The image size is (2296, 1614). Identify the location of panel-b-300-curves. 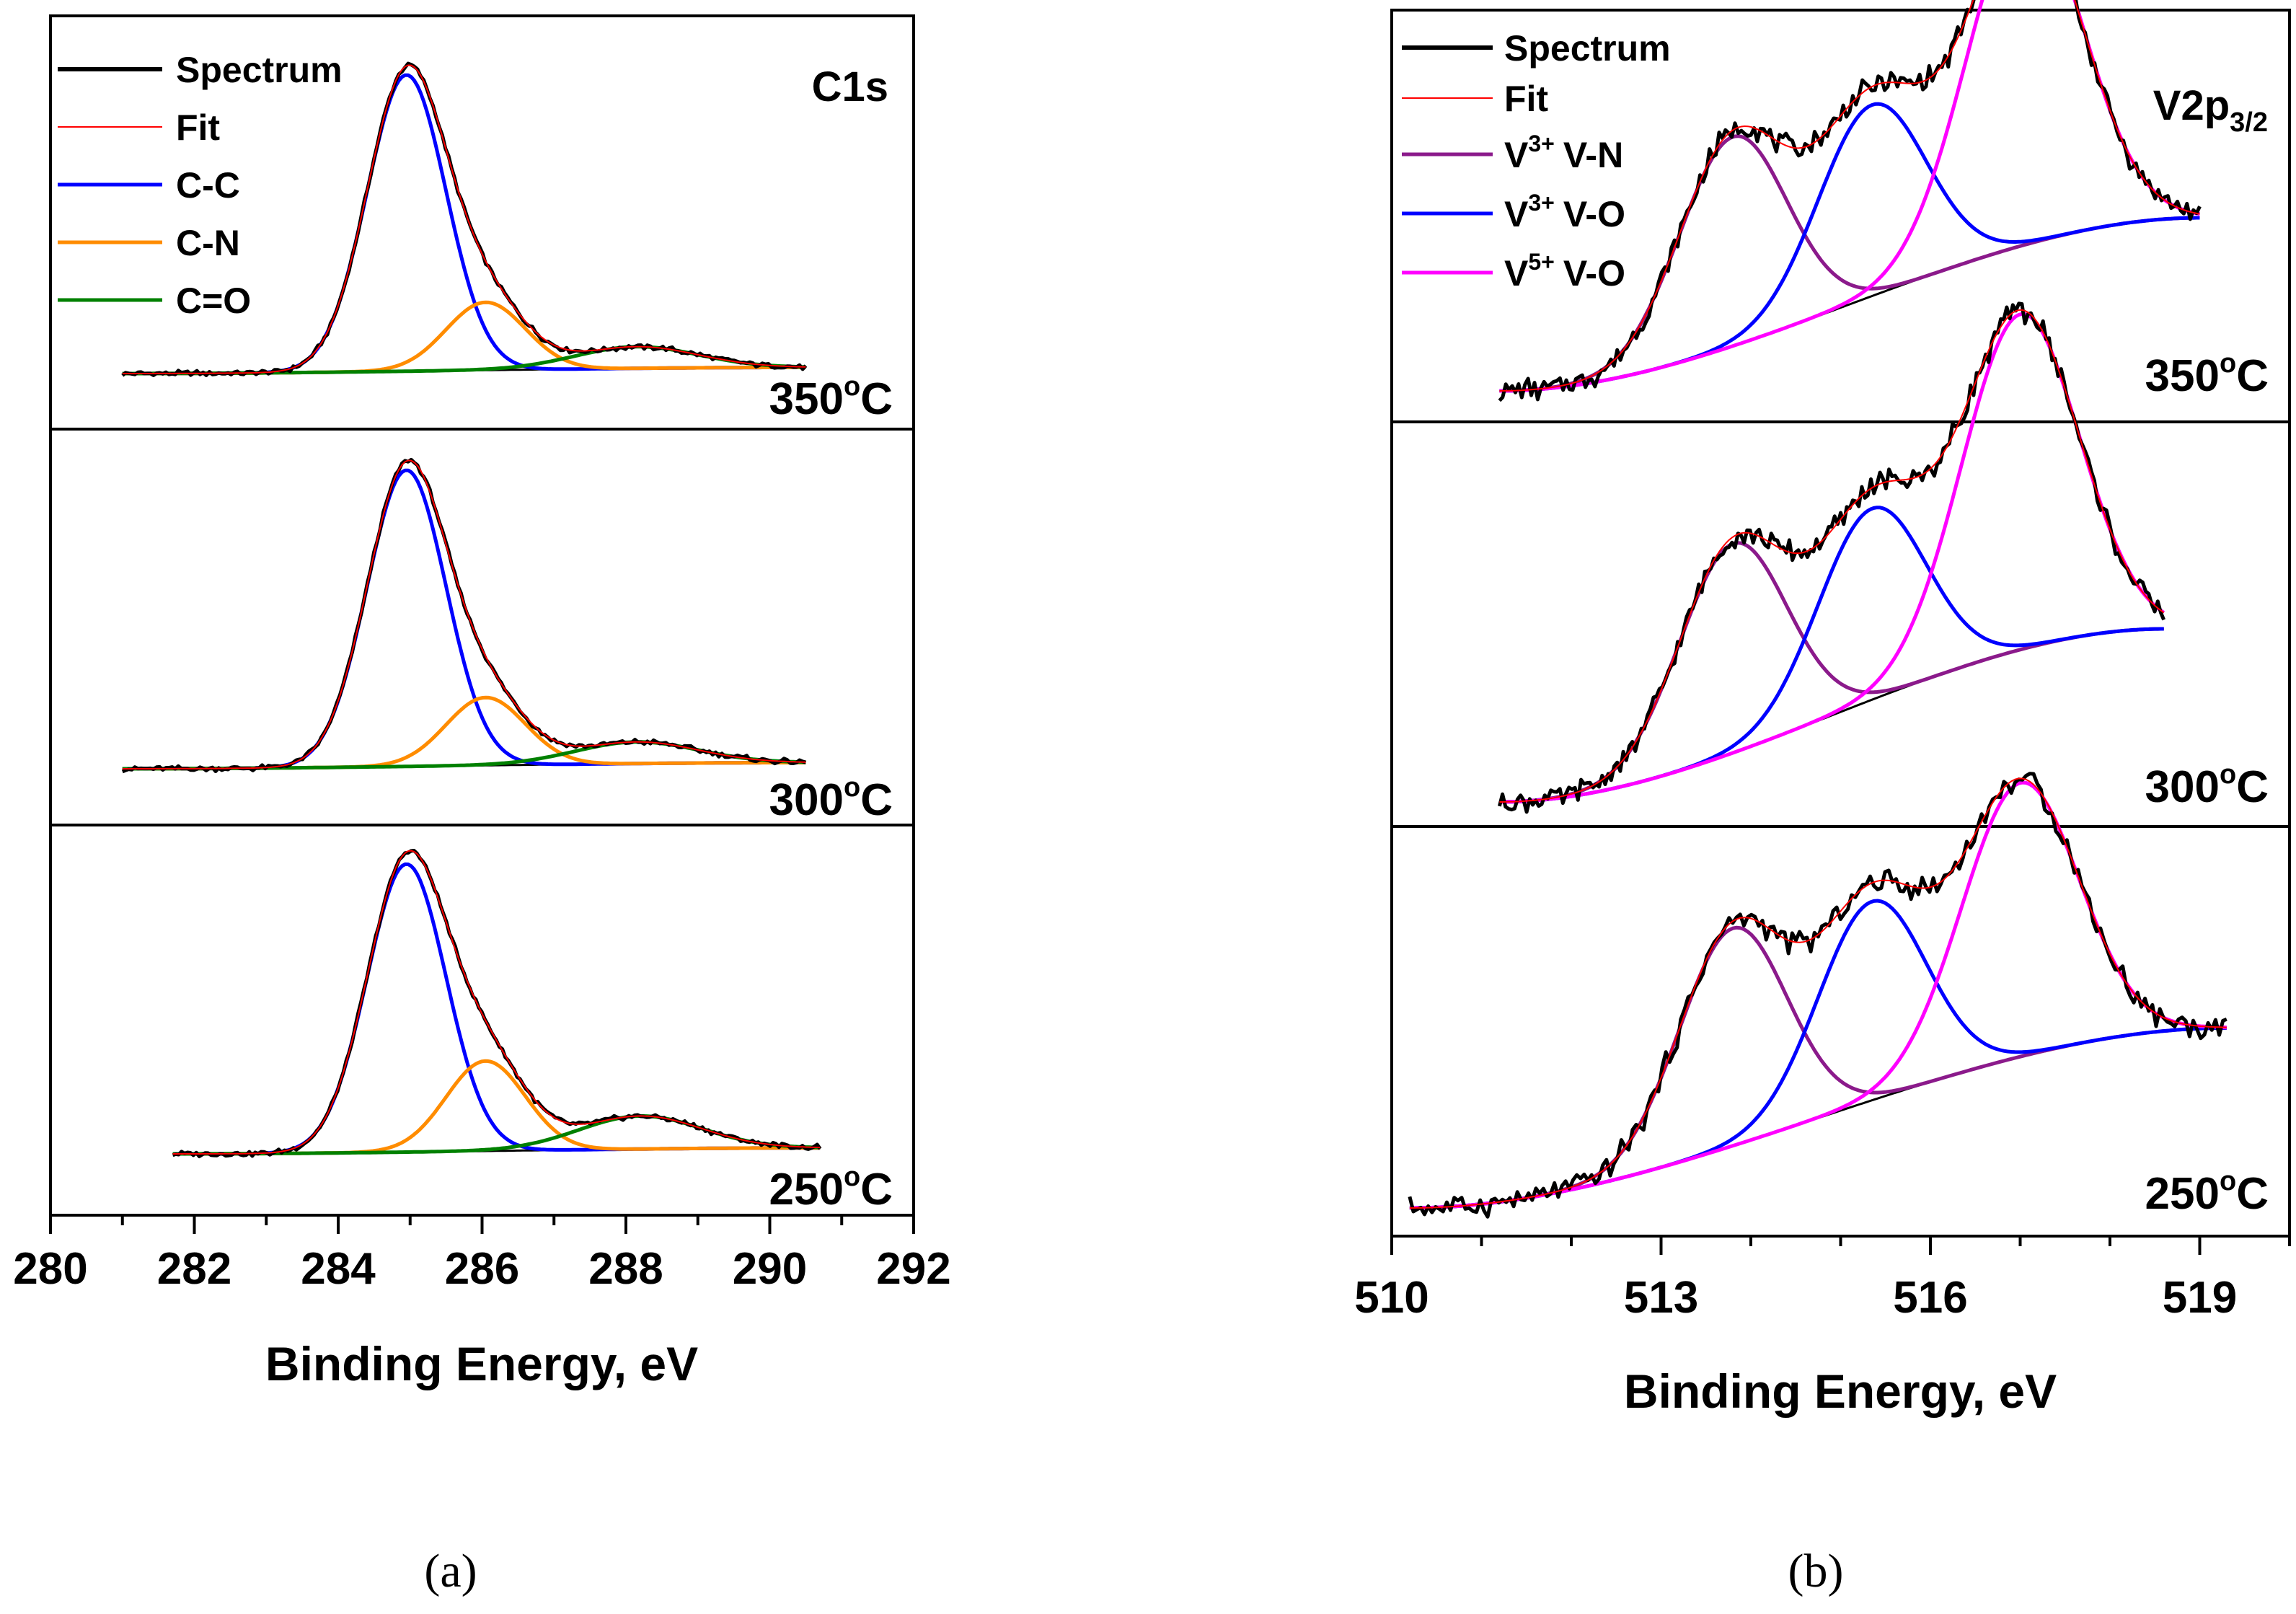
(1831, 557).